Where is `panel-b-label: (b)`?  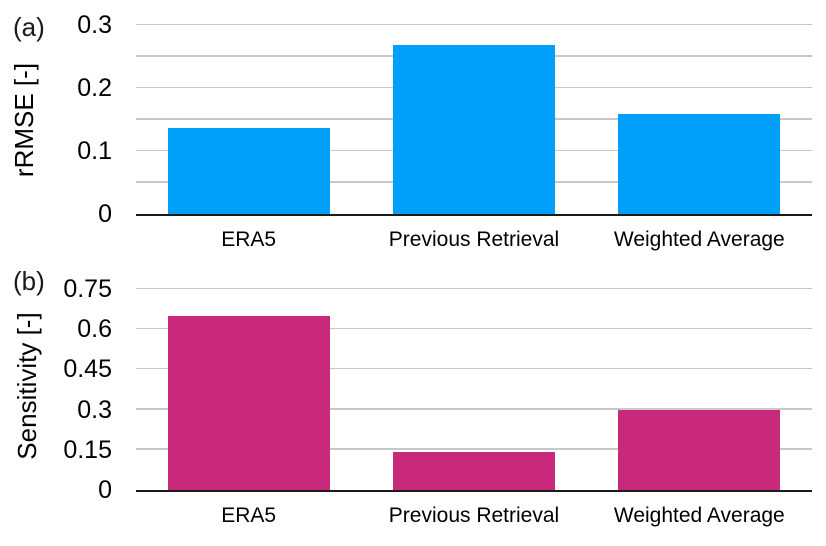 panel-b-label: (b) is located at coordinates (29, 281).